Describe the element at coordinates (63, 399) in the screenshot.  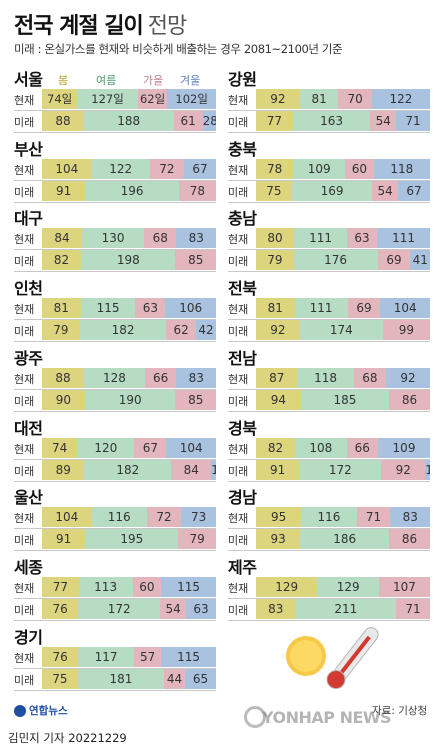
I see `bar-segment-spring: 90` at that location.